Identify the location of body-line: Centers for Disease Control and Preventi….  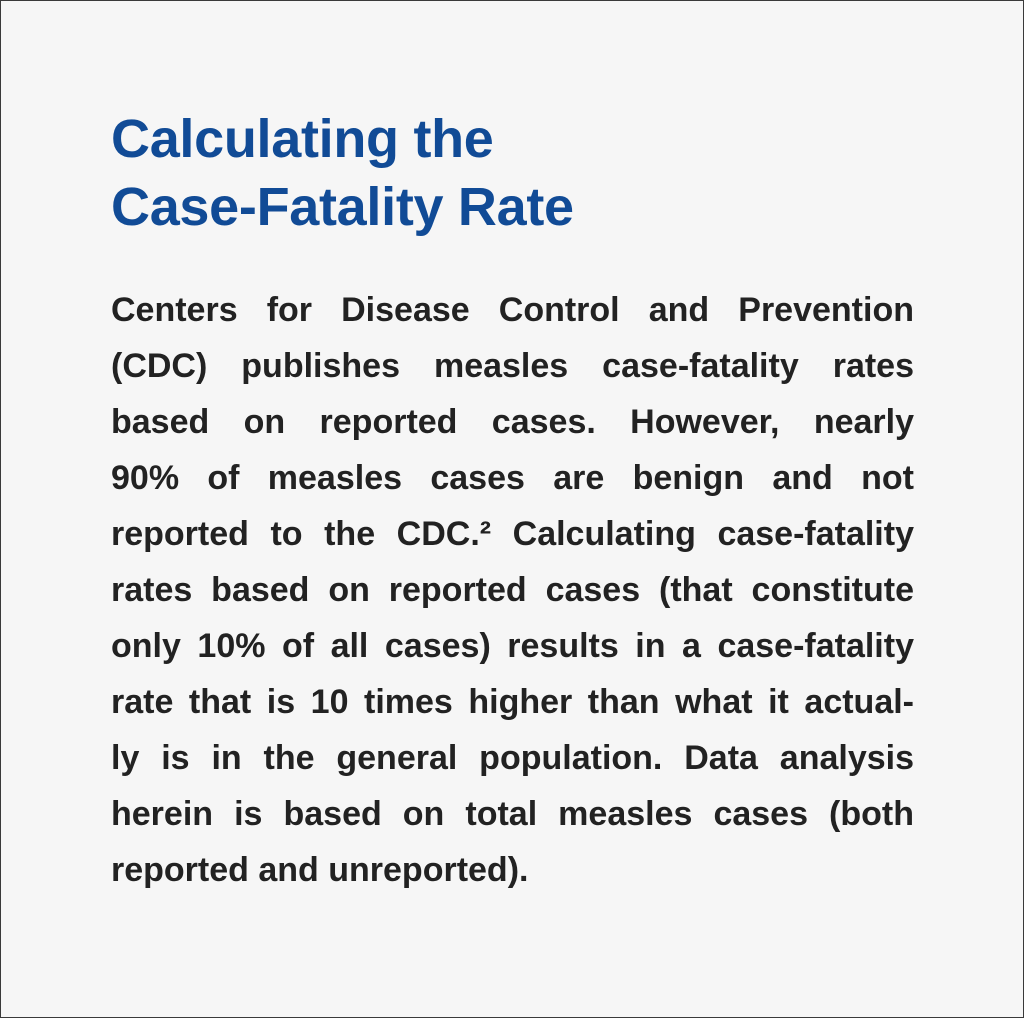
(512, 310).